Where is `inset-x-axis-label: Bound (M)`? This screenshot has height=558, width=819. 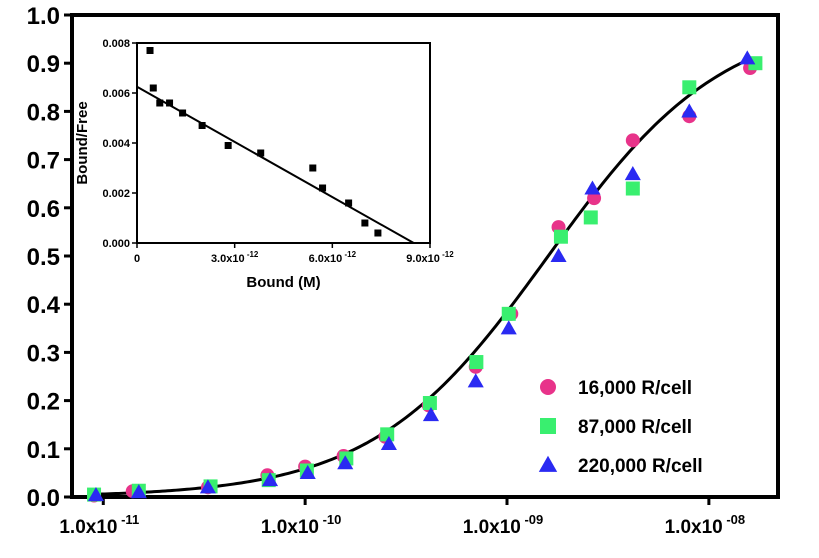
inset-x-axis-label: Bound (M) is located at coordinates (283, 282).